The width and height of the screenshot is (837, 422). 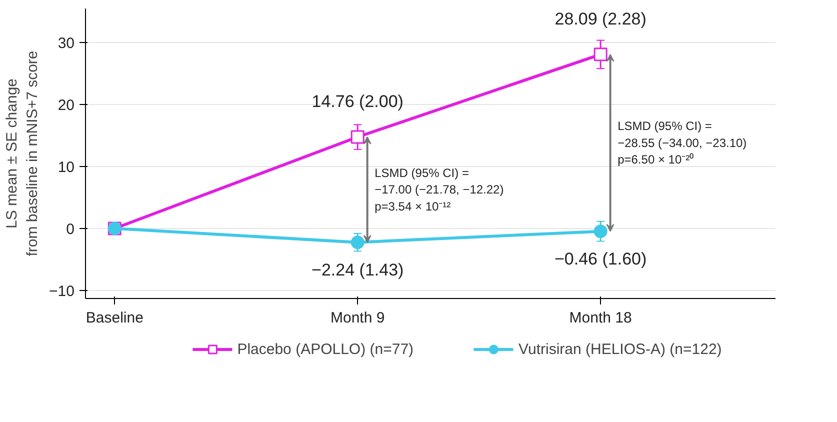 What do you see at coordinates (115, 318) in the screenshot?
I see `x-tick-label: Baseline` at bounding box center [115, 318].